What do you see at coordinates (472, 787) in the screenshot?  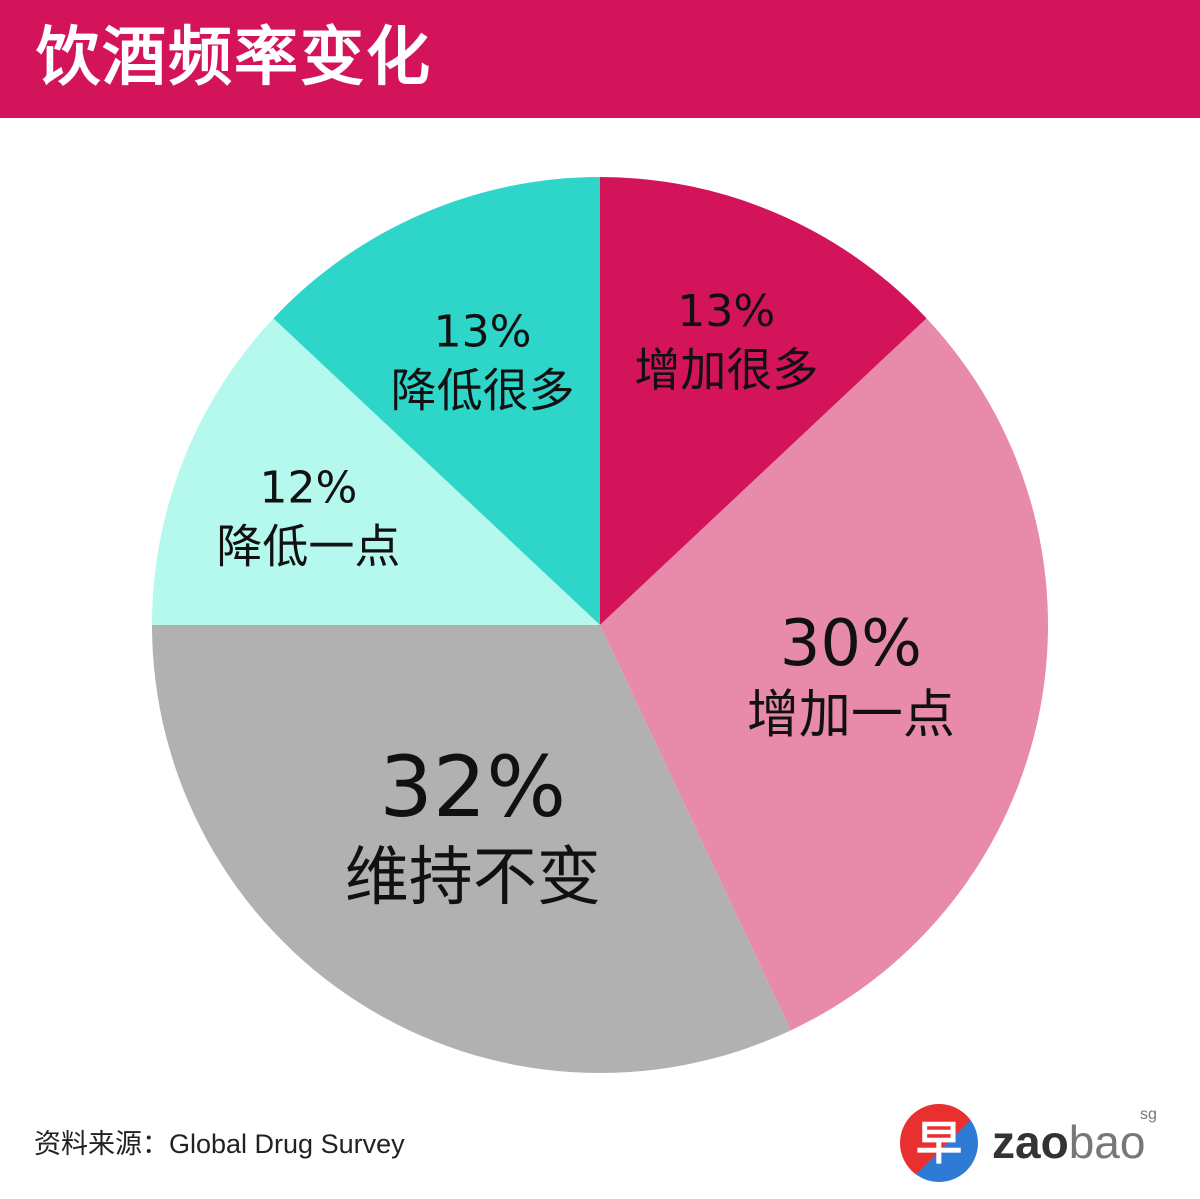 I see `slice-value-label: 32%` at bounding box center [472, 787].